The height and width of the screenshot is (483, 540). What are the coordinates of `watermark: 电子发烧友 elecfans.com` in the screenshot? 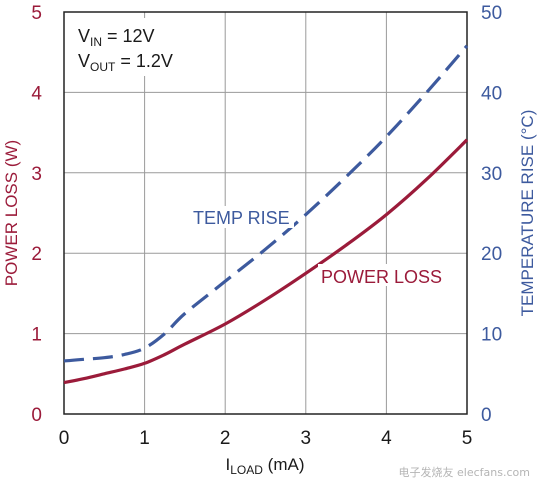 It's located at (464, 472).